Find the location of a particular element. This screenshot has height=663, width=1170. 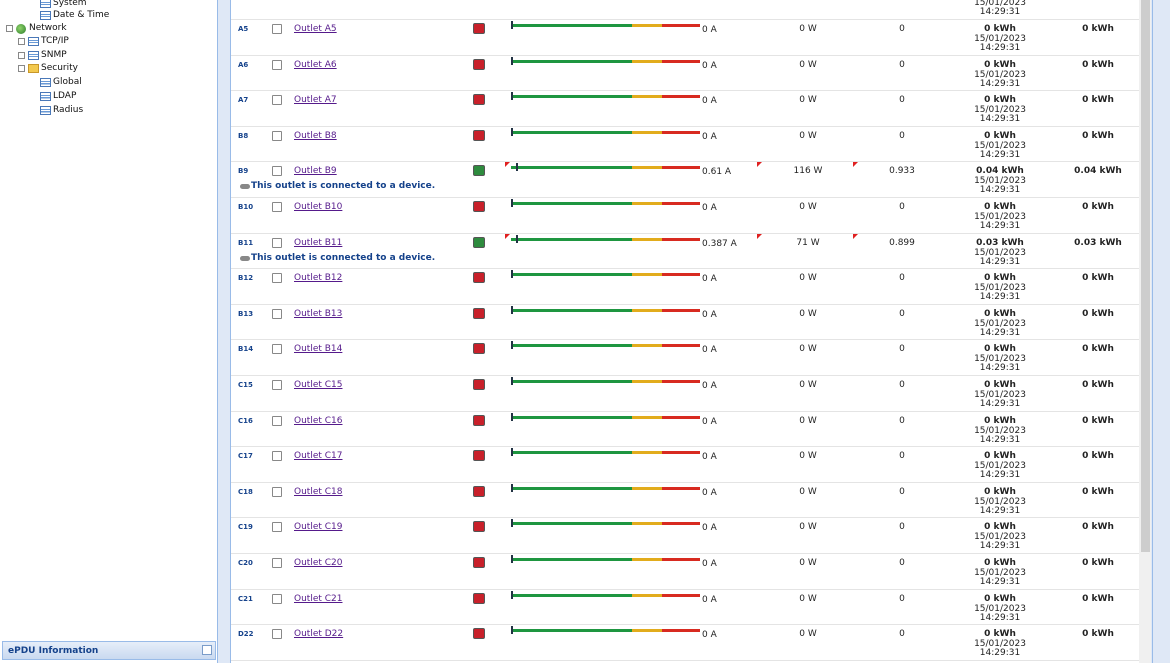

device-icon is located at coordinates (245, 187).